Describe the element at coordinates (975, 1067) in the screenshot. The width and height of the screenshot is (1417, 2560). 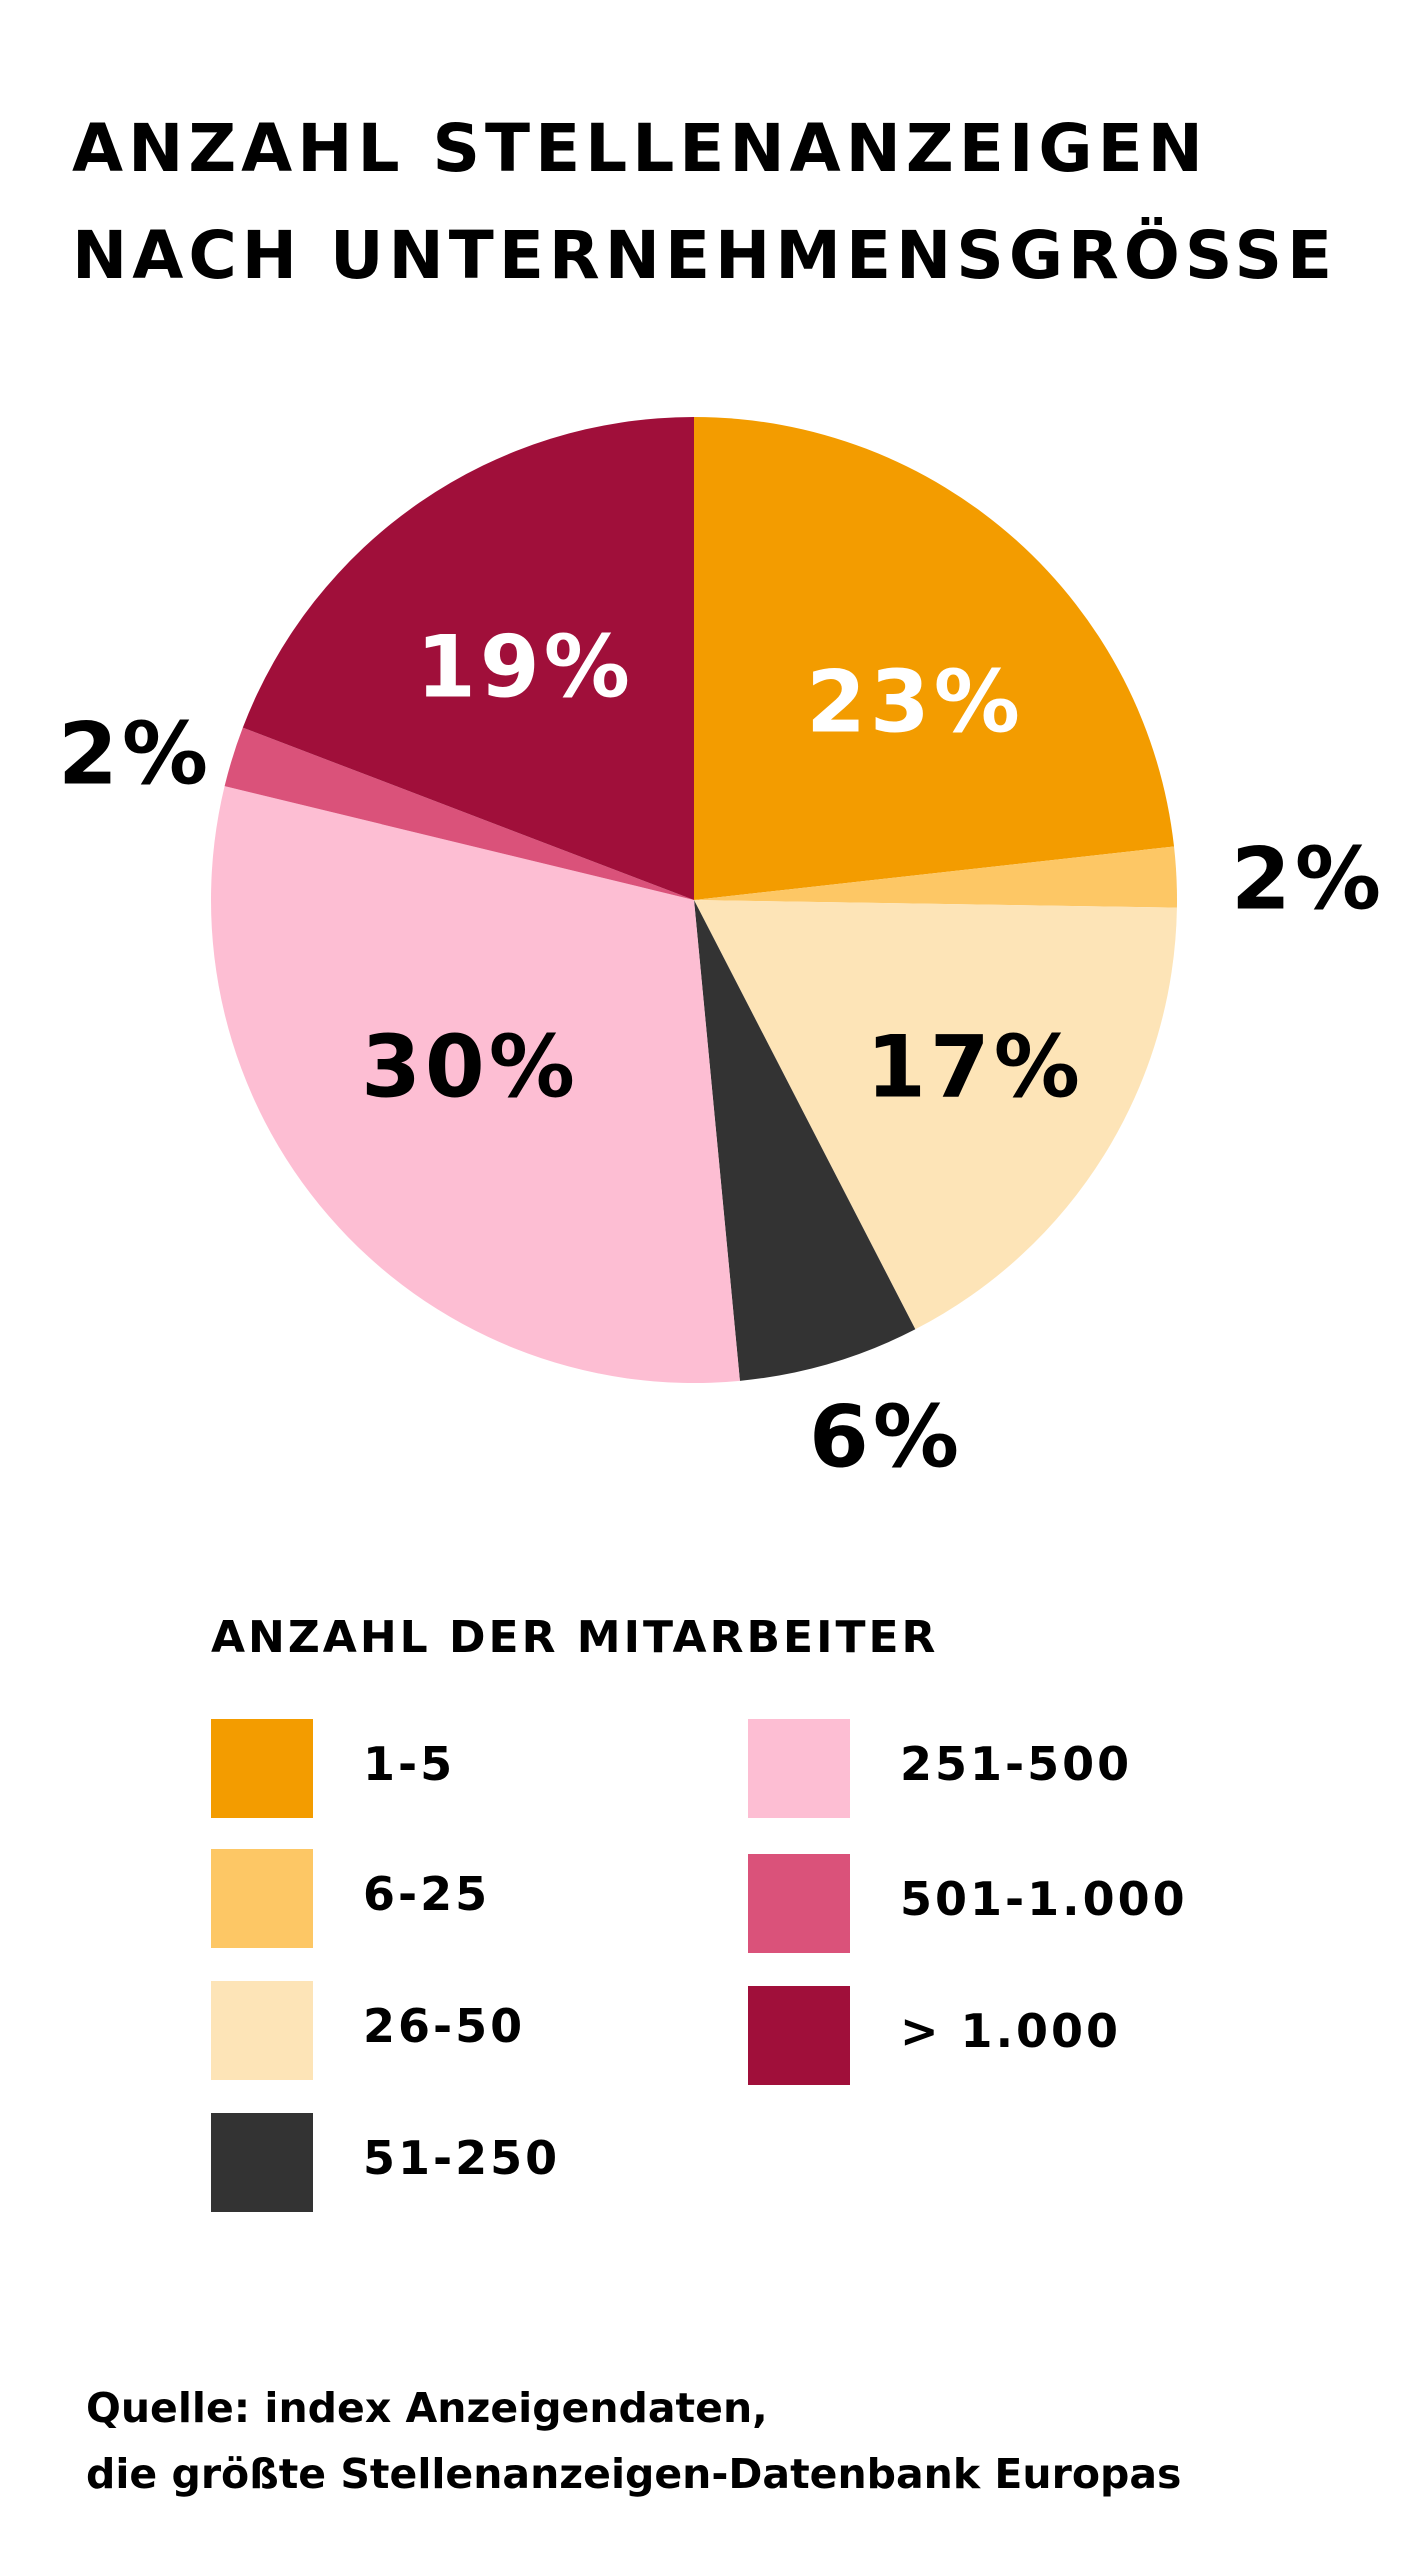
I see `data-label-3: 17%` at that location.